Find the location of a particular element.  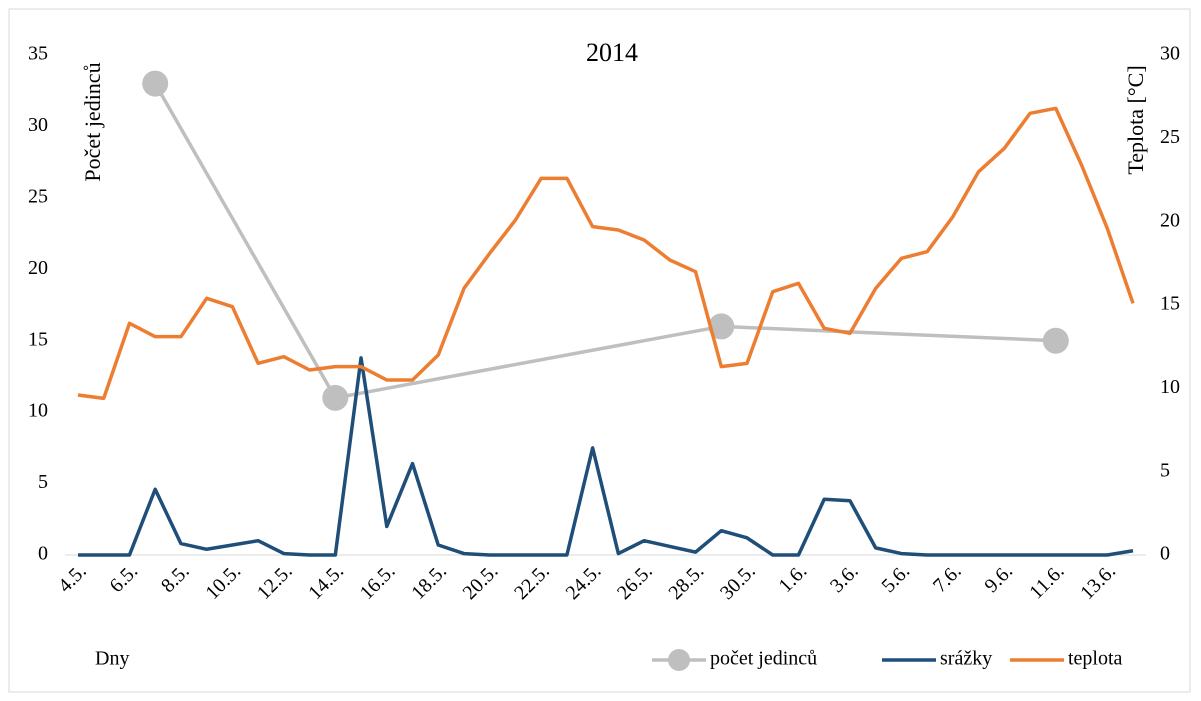

legend-marker is located at coordinates (679, 660).